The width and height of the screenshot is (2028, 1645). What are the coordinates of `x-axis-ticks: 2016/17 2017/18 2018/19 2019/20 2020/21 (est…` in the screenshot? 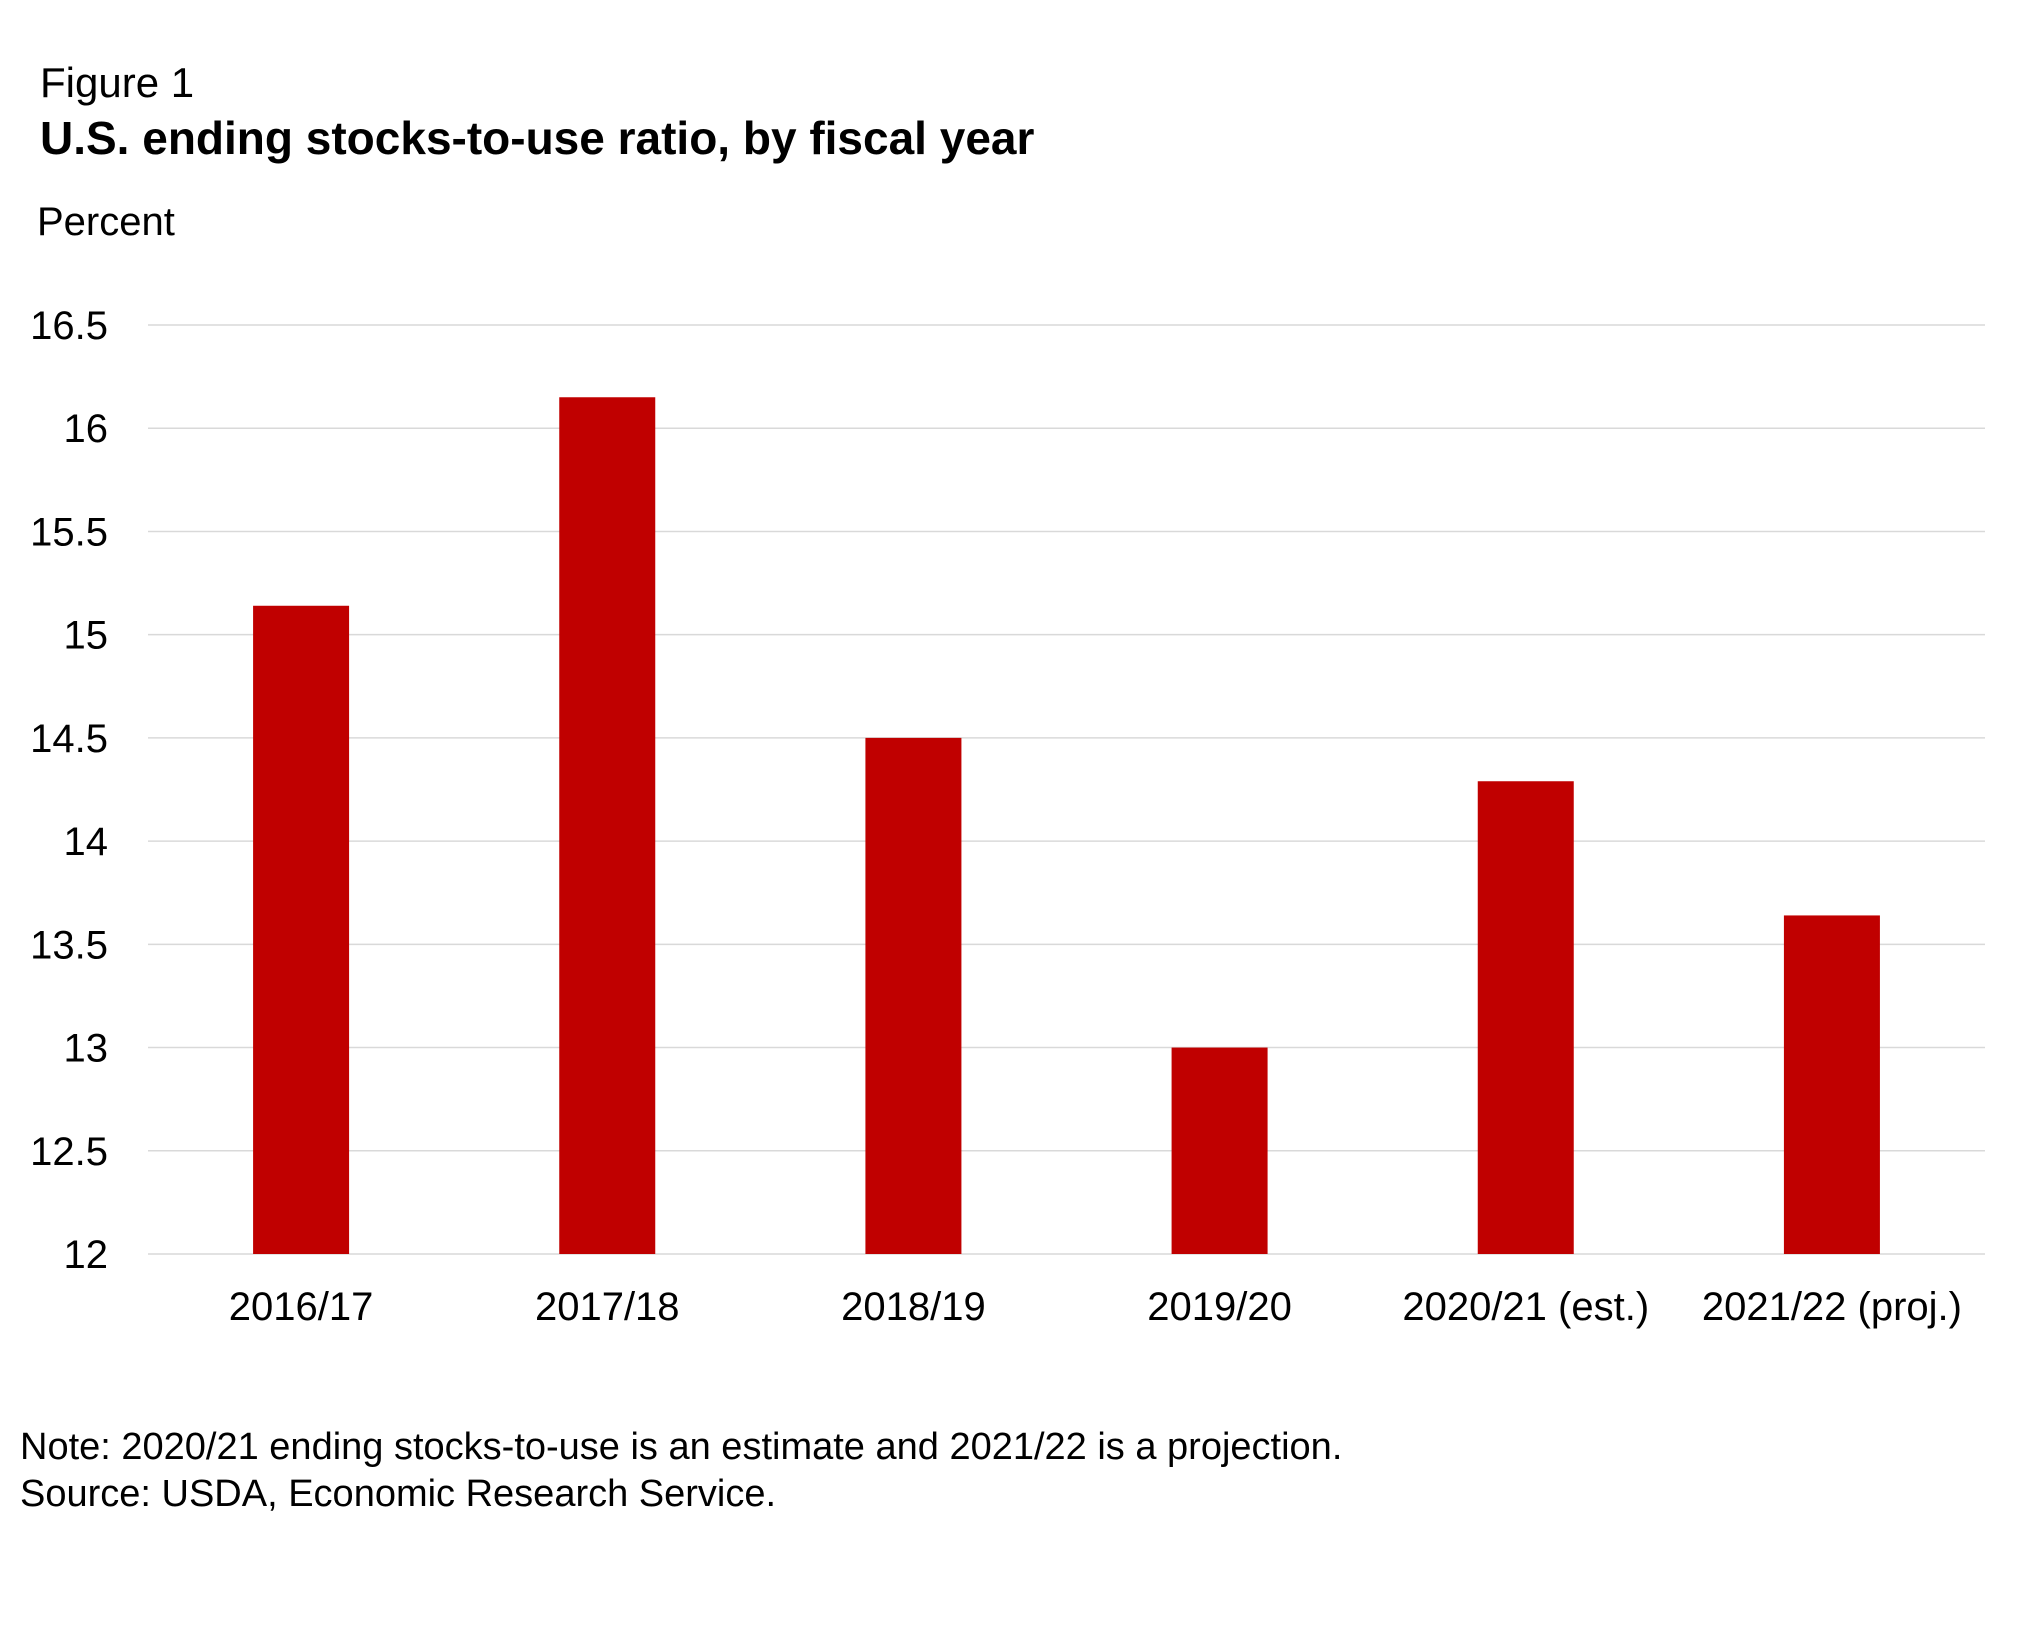 It's located at (1095, 1307).